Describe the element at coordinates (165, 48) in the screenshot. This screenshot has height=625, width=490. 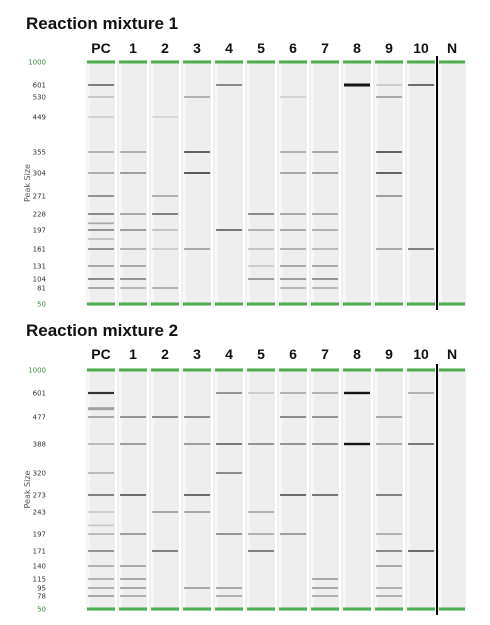
I see `lane-label: 2` at that location.